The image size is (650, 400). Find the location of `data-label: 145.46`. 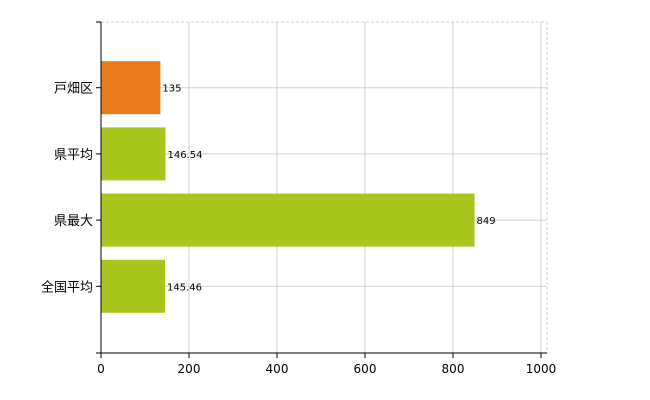

data-label: 145.46 is located at coordinates (184, 287).